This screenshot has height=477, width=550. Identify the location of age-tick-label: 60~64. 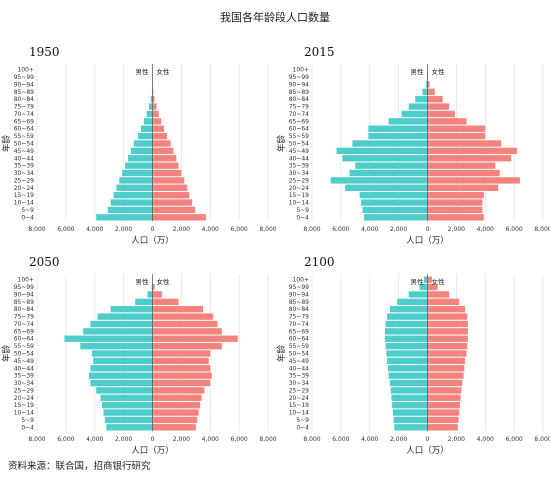
(24, 129).